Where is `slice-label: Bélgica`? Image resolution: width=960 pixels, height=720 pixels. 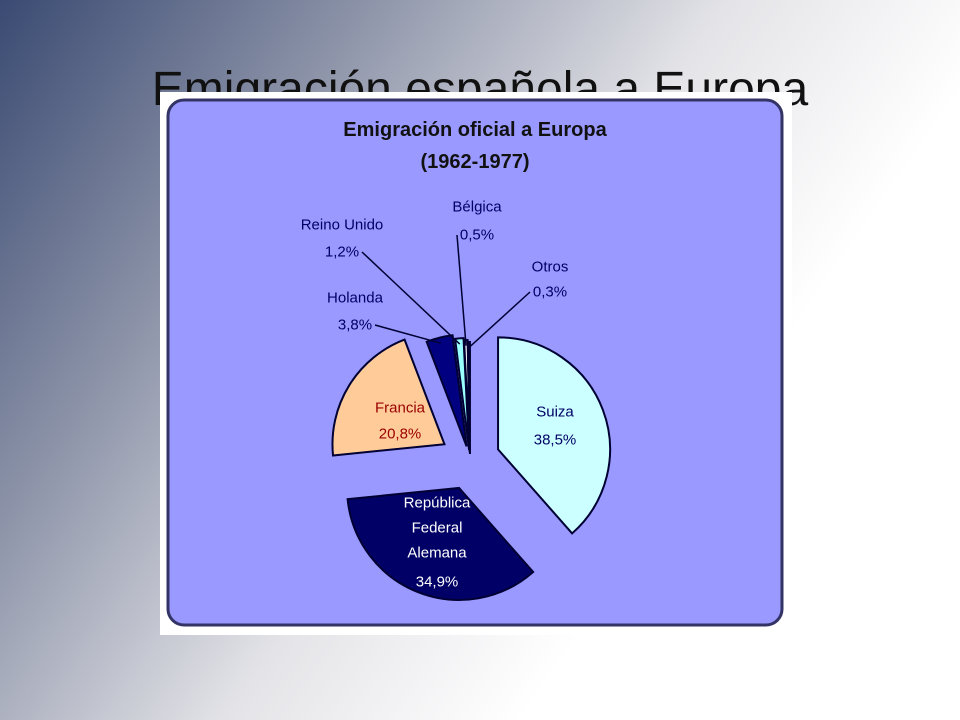
slice-label: Bélgica is located at coordinates (477, 207).